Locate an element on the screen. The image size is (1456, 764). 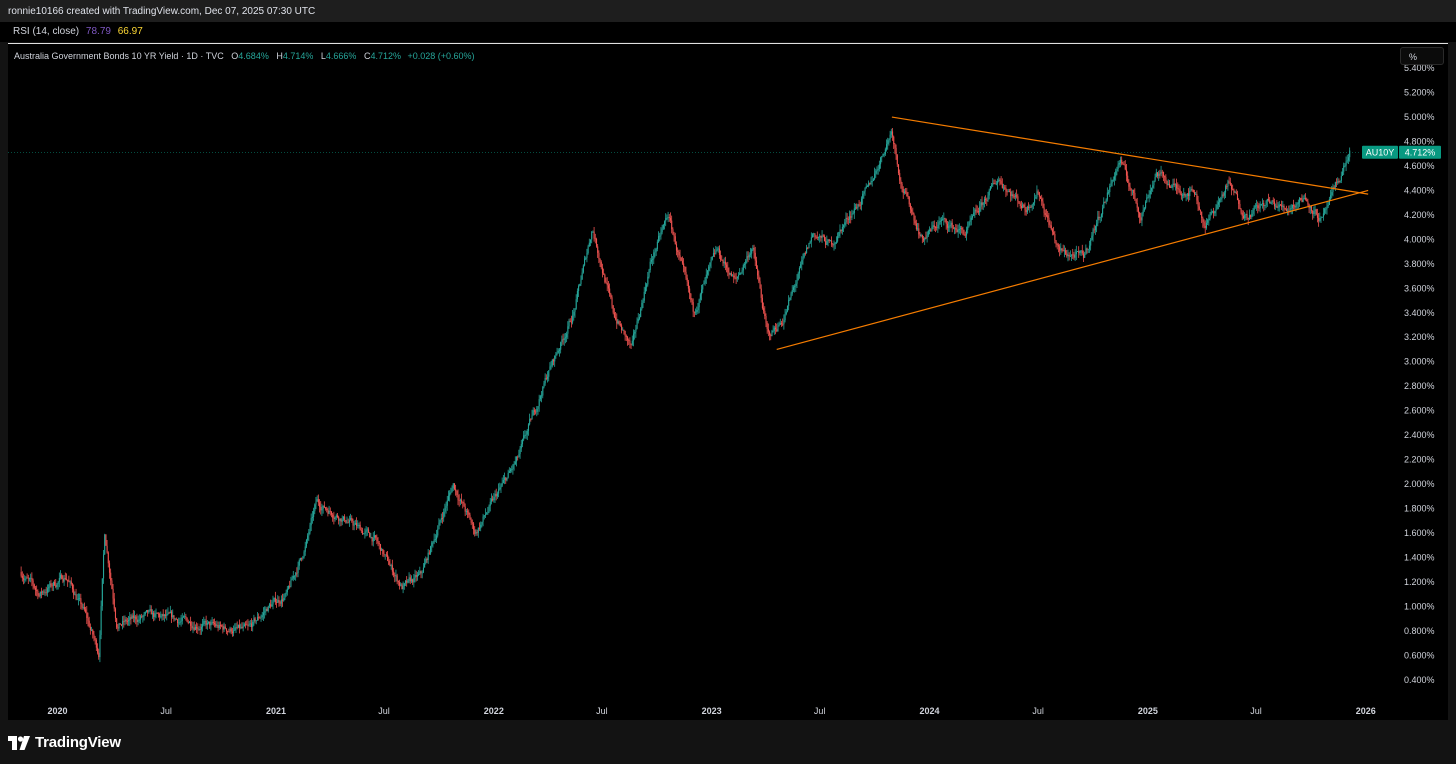
x-tick-label: 2023 is located at coordinates (712, 711).